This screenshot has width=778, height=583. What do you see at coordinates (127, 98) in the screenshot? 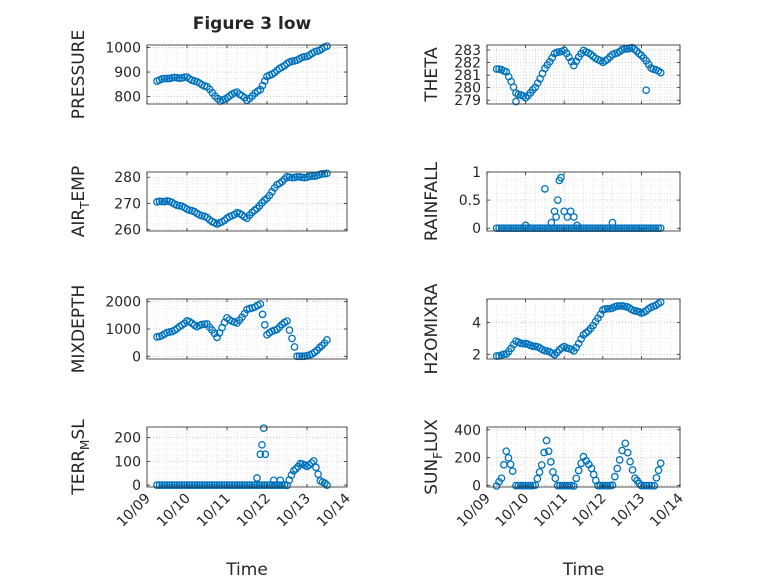
I see `y-tick-label: 800` at bounding box center [127, 98].